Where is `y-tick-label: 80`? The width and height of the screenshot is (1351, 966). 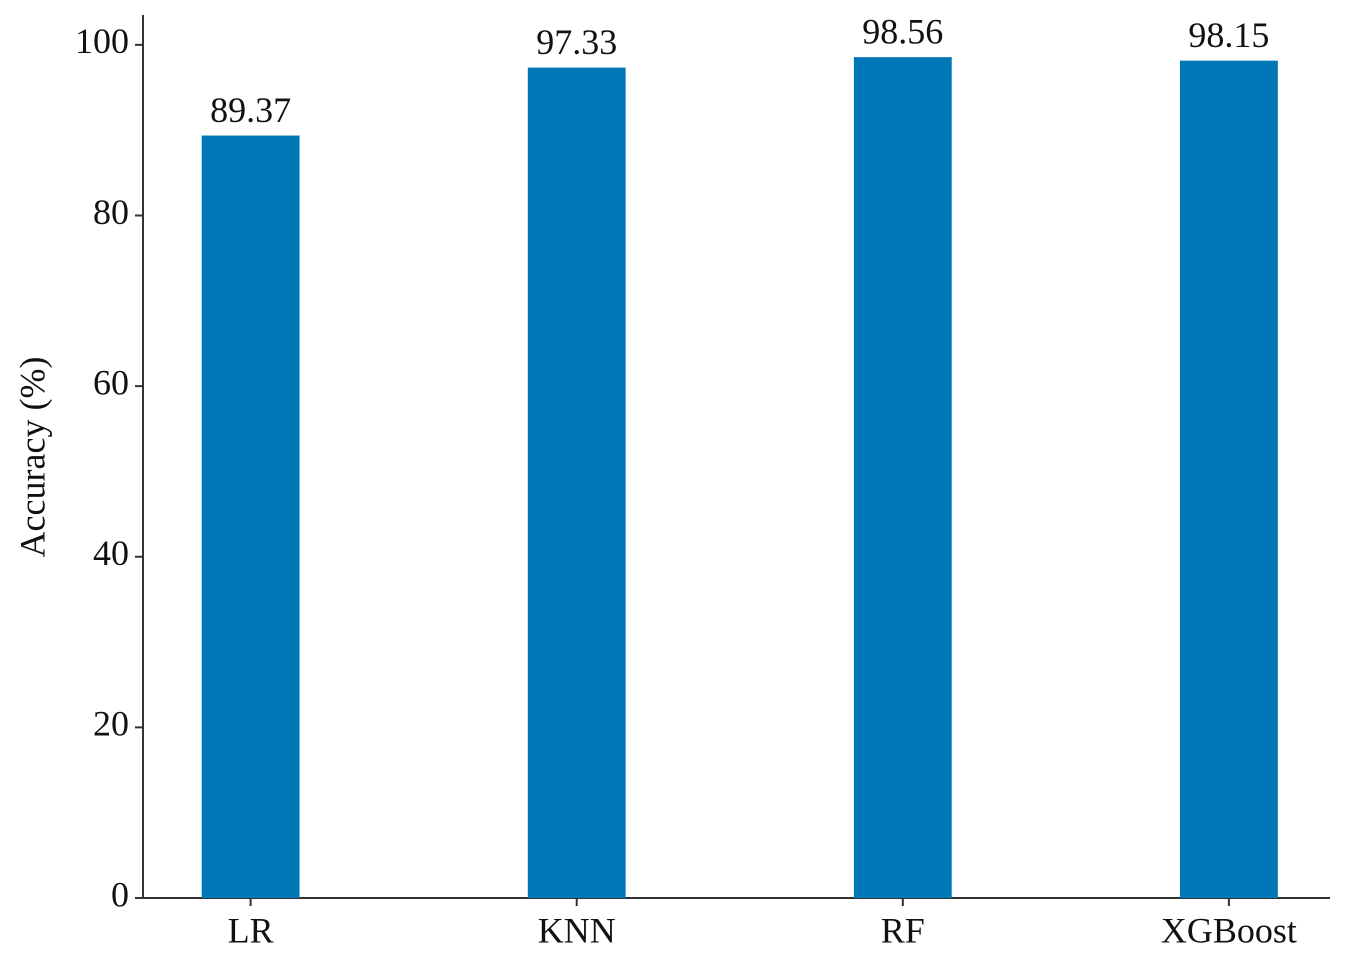
y-tick-label: 80 is located at coordinates (111, 212).